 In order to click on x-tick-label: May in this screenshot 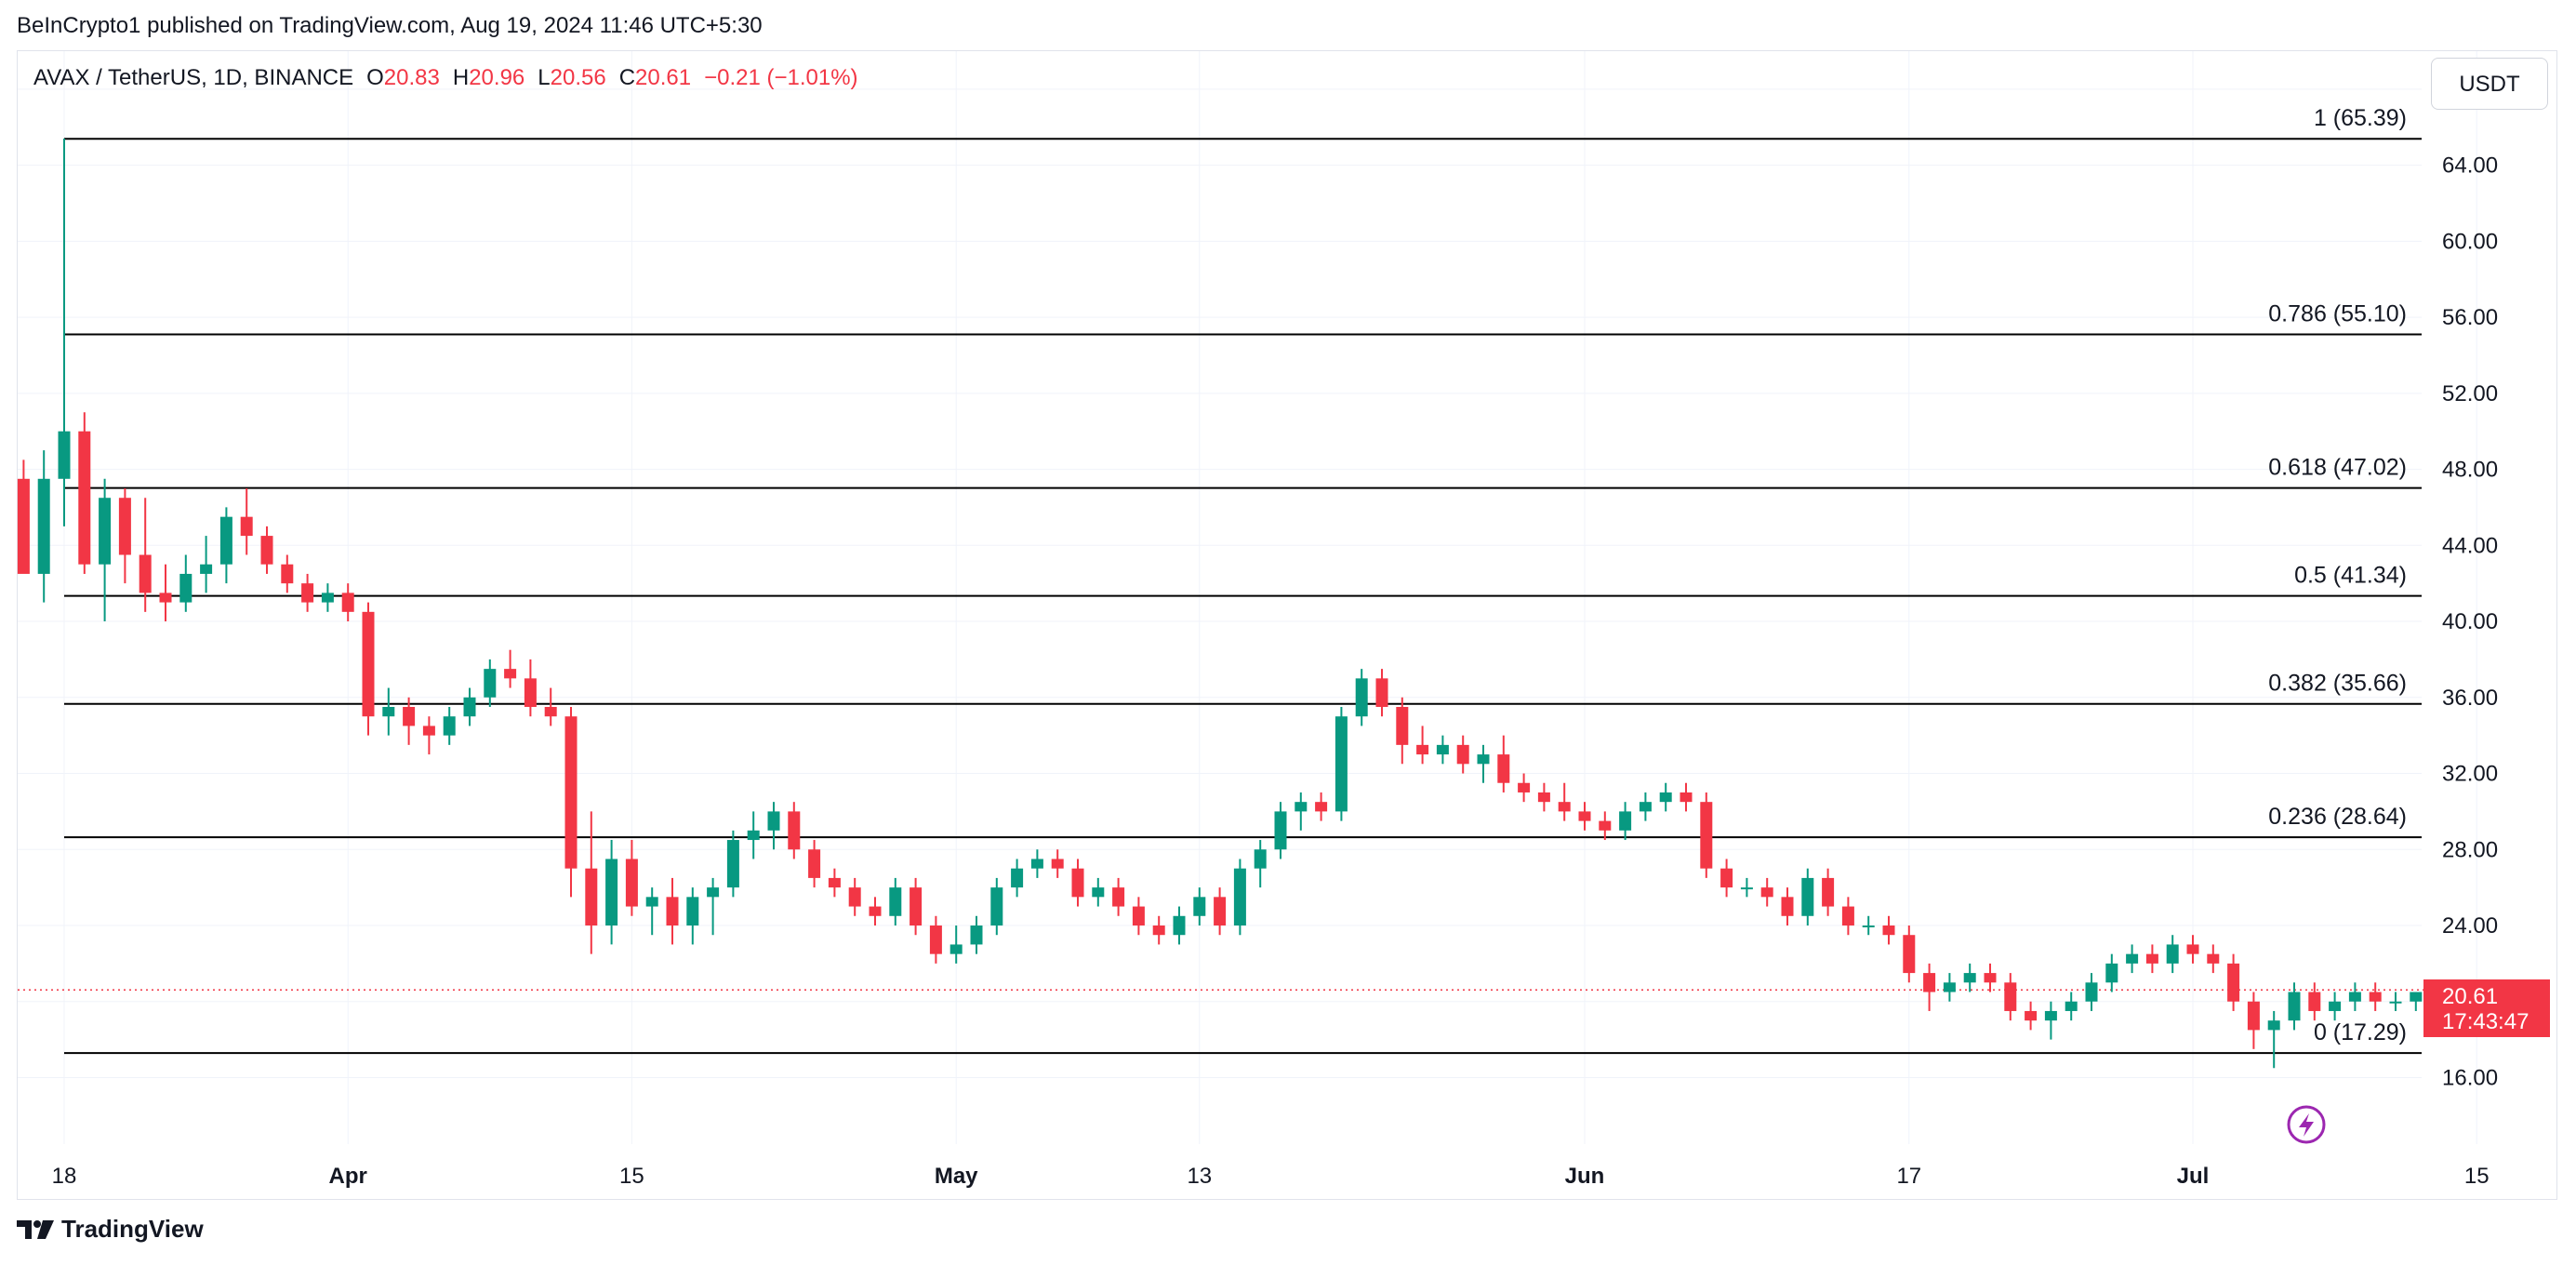, I will do `click(956, 1176)`.